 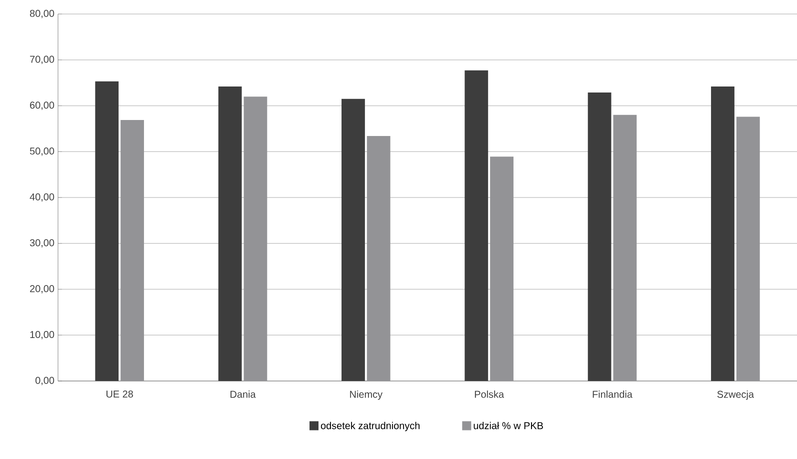 What do you see at coordinates (489, 394) in the screenshot?
I see `x-tick-label: Polska` at bounding box center [489, 394].